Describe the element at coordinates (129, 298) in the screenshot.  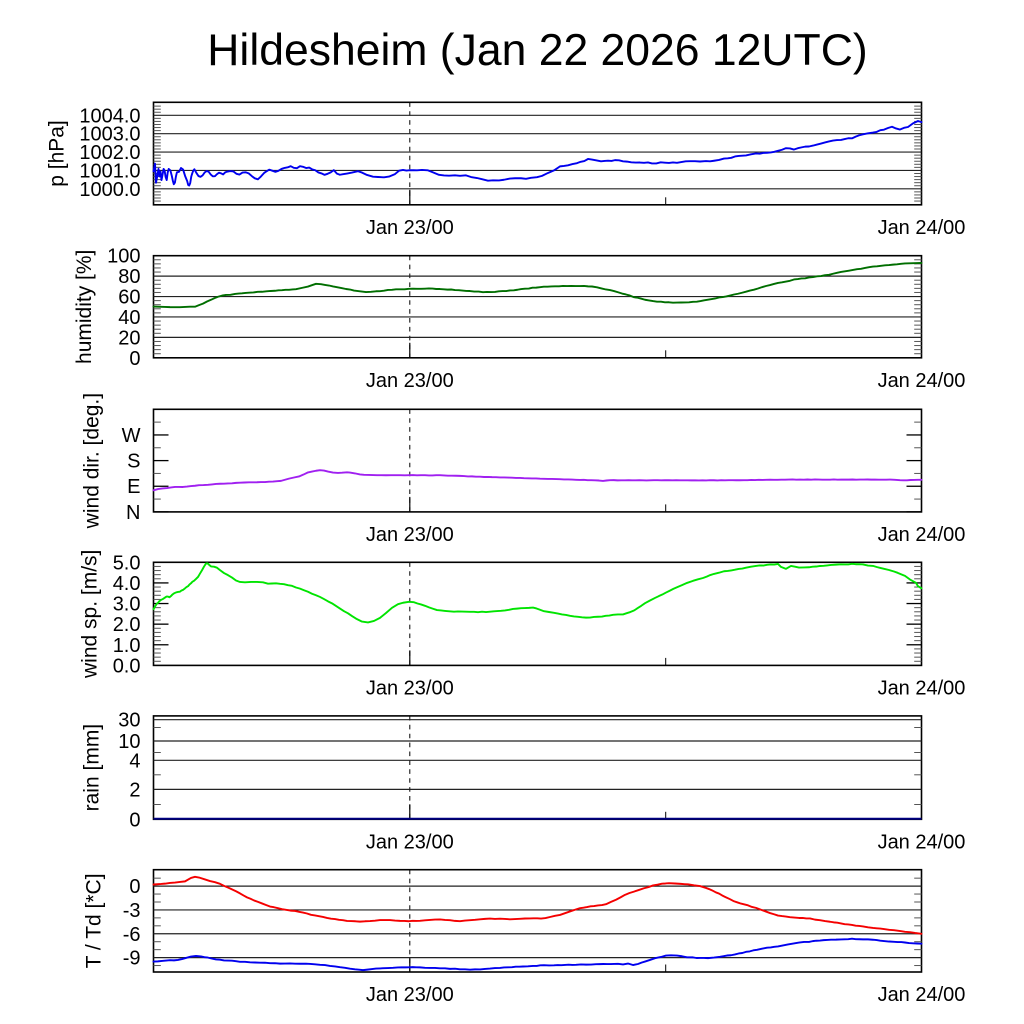
I see `svg-text: 60` at that location.